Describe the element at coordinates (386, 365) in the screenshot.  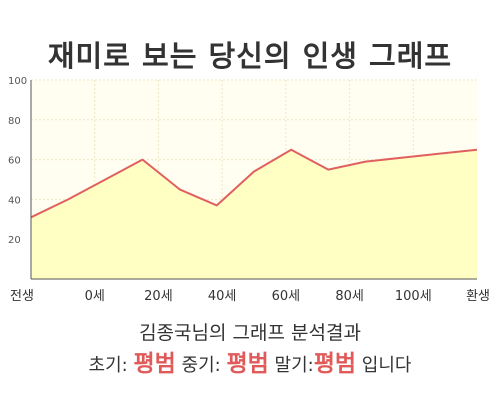
I see `ending-text: 입니다` at that location.